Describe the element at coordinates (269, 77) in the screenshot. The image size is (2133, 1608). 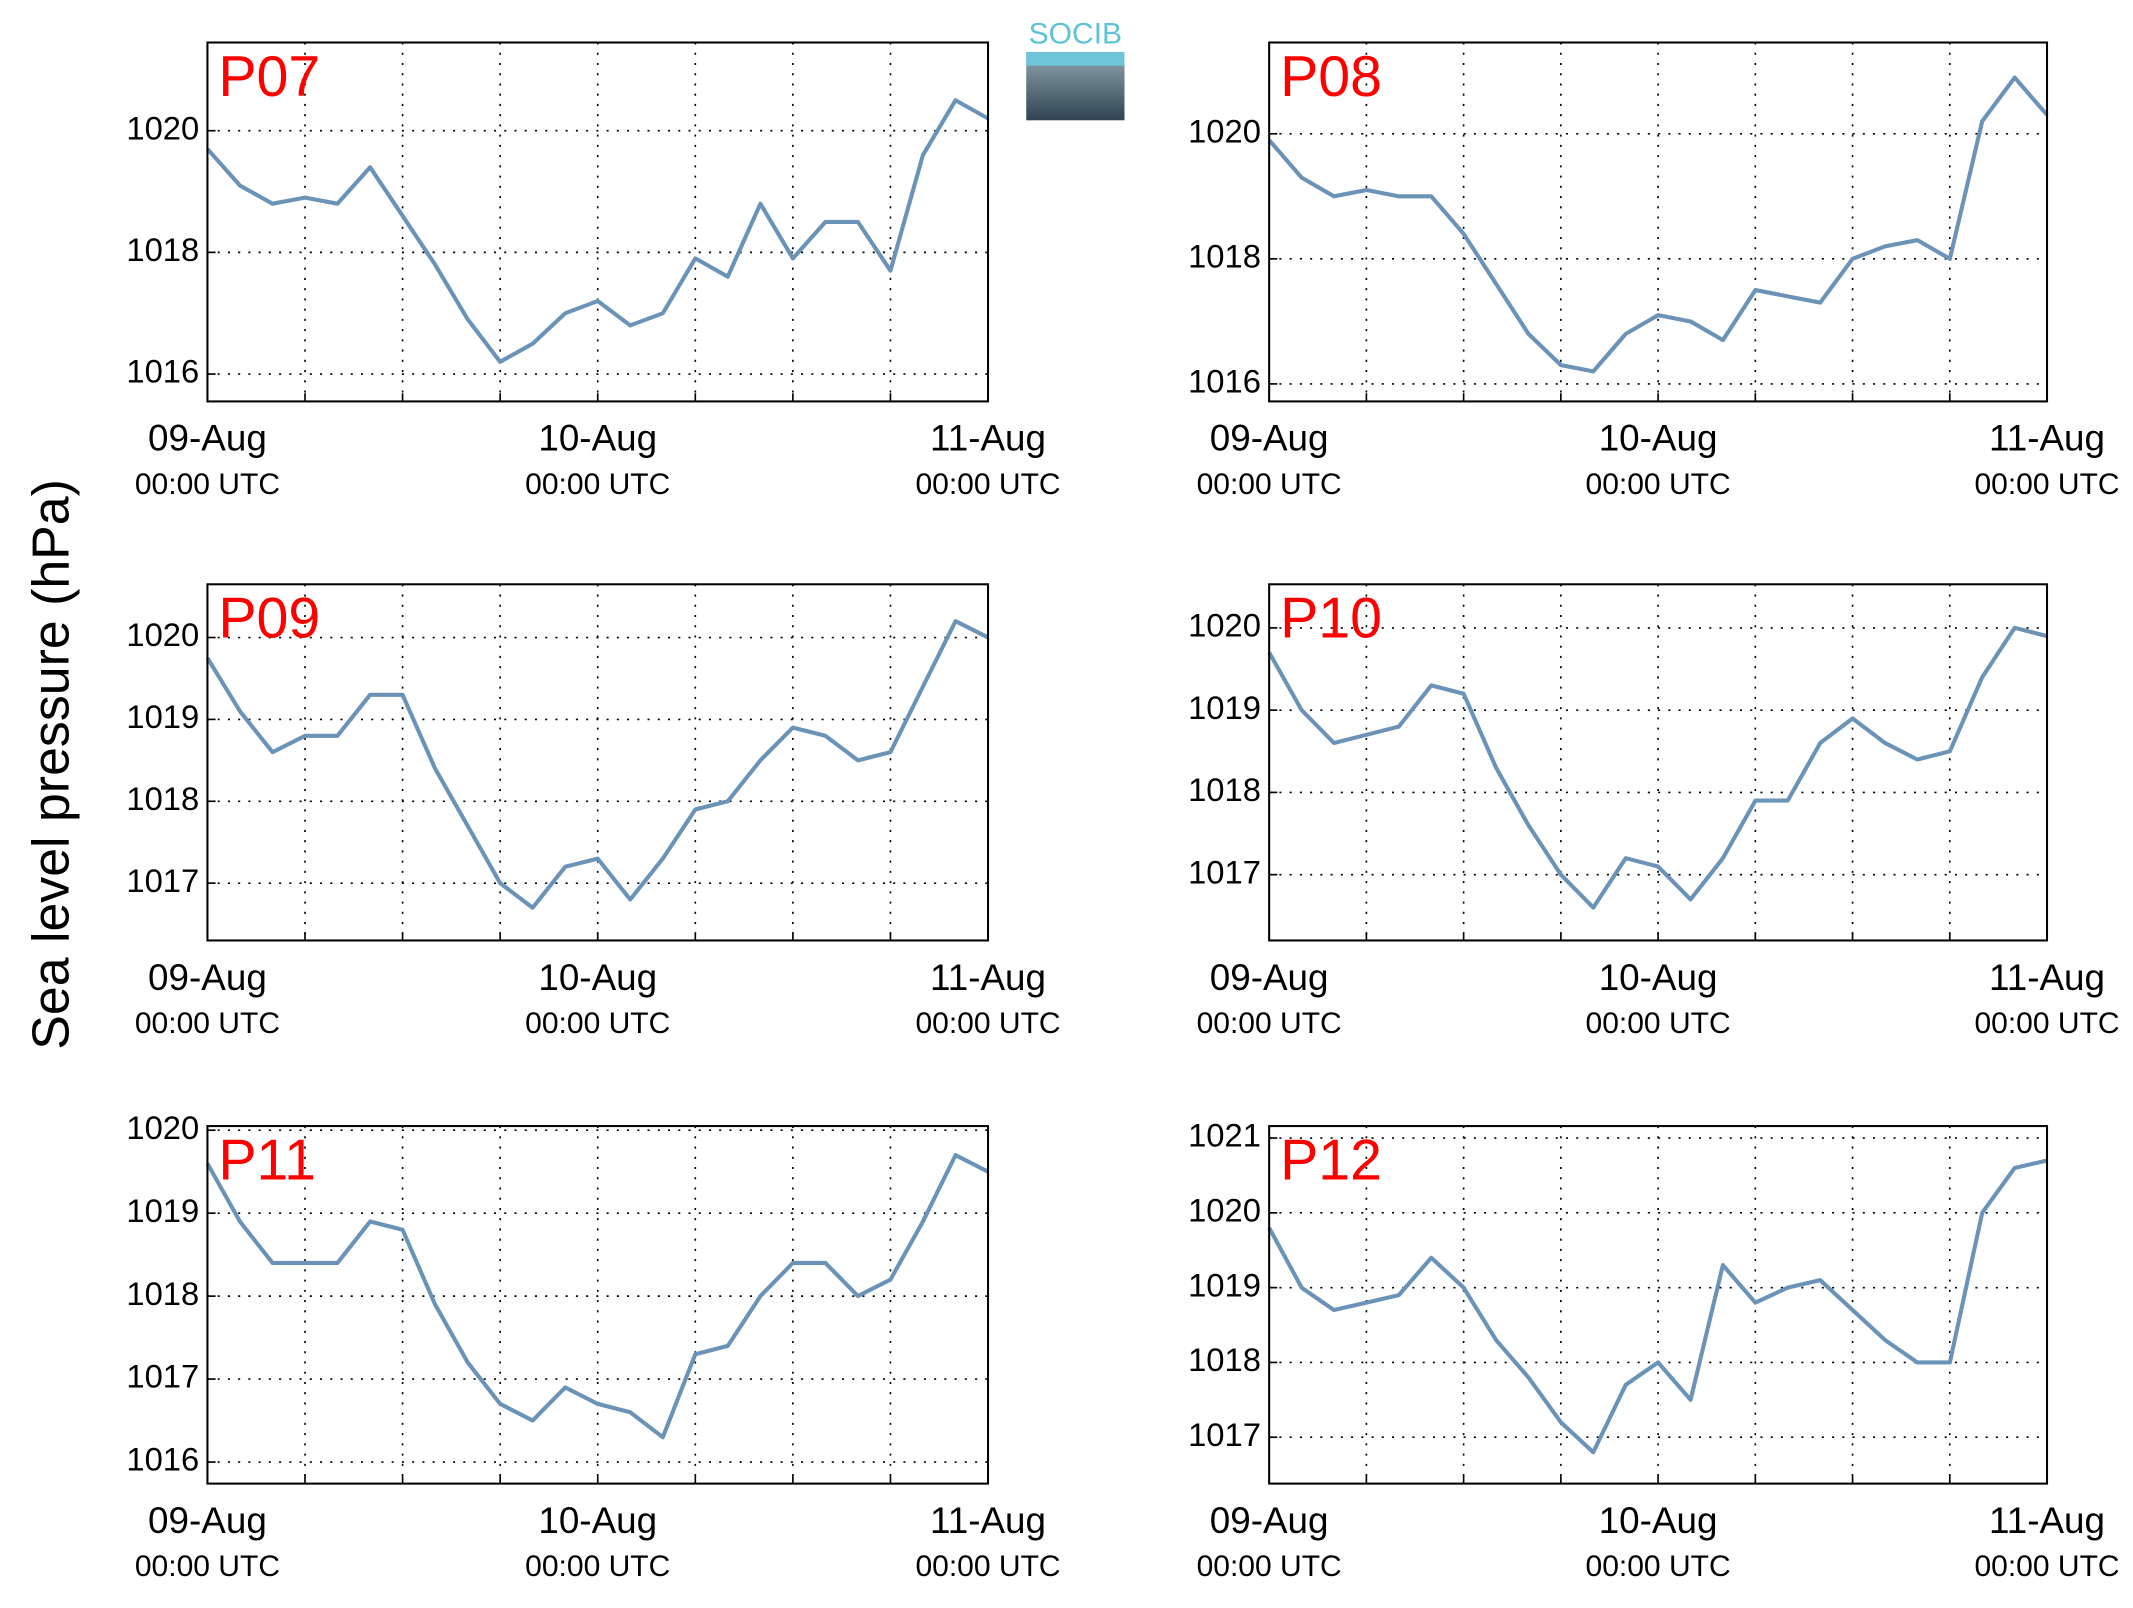
I see `panel-title: P07` at that location.